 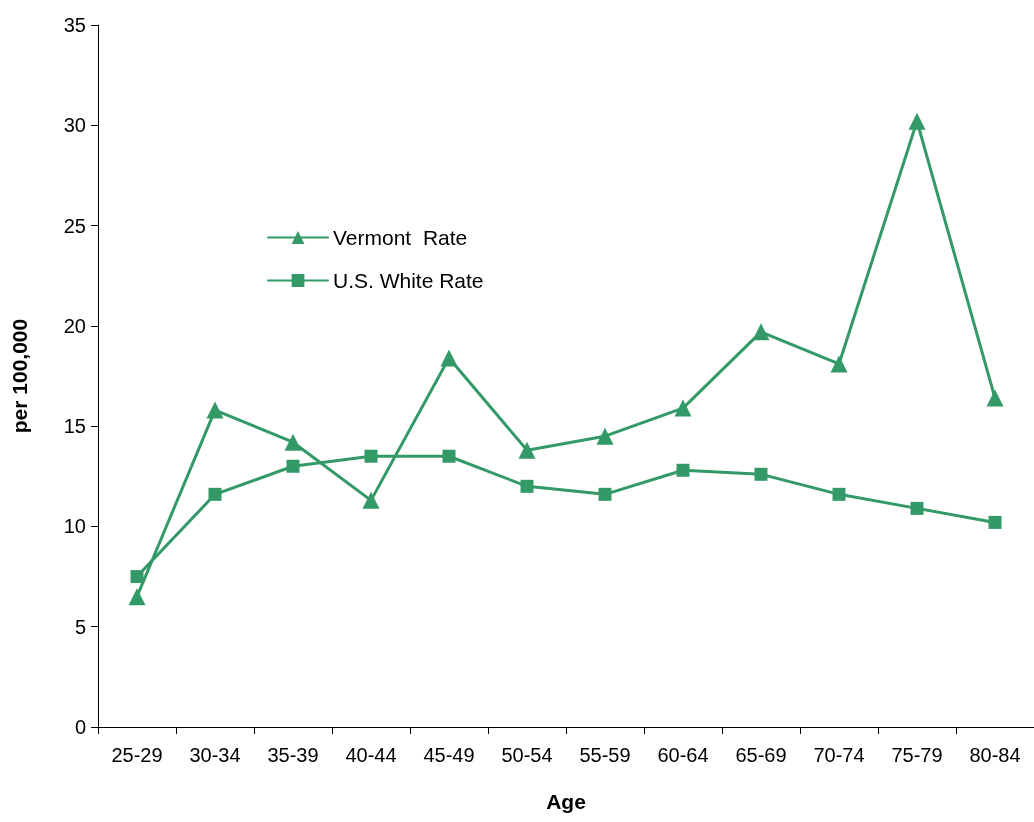 What do you see at coordinates (215, 755) in the screenshot?
I see `x-tick-label: 30-34` at bounding box center [215, 755].